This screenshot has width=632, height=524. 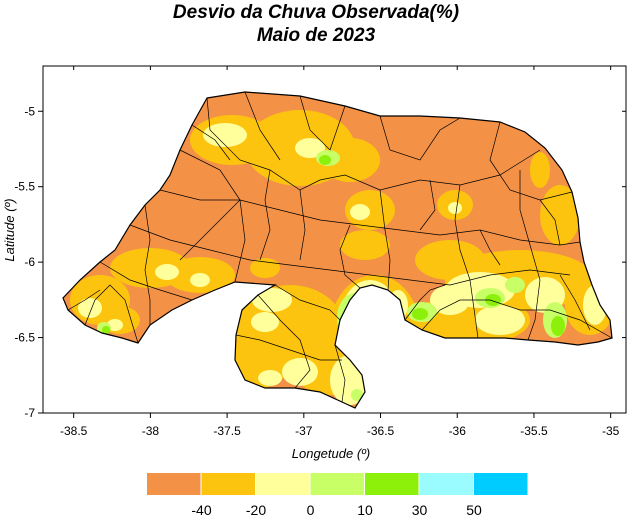 What do you see at coordinates (365, 510) in the screenshot?
I see `legend-label: 10` at bounding box center [365, 510].